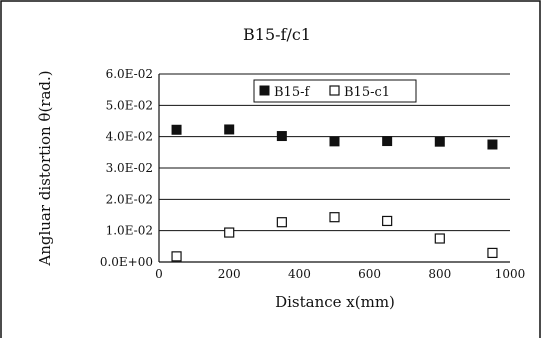 The height and width of the screenshot is (338, 541). Describe the element at coordinates (369, 274) in the screenshot. I see `x-tick-label: 600` at that location.